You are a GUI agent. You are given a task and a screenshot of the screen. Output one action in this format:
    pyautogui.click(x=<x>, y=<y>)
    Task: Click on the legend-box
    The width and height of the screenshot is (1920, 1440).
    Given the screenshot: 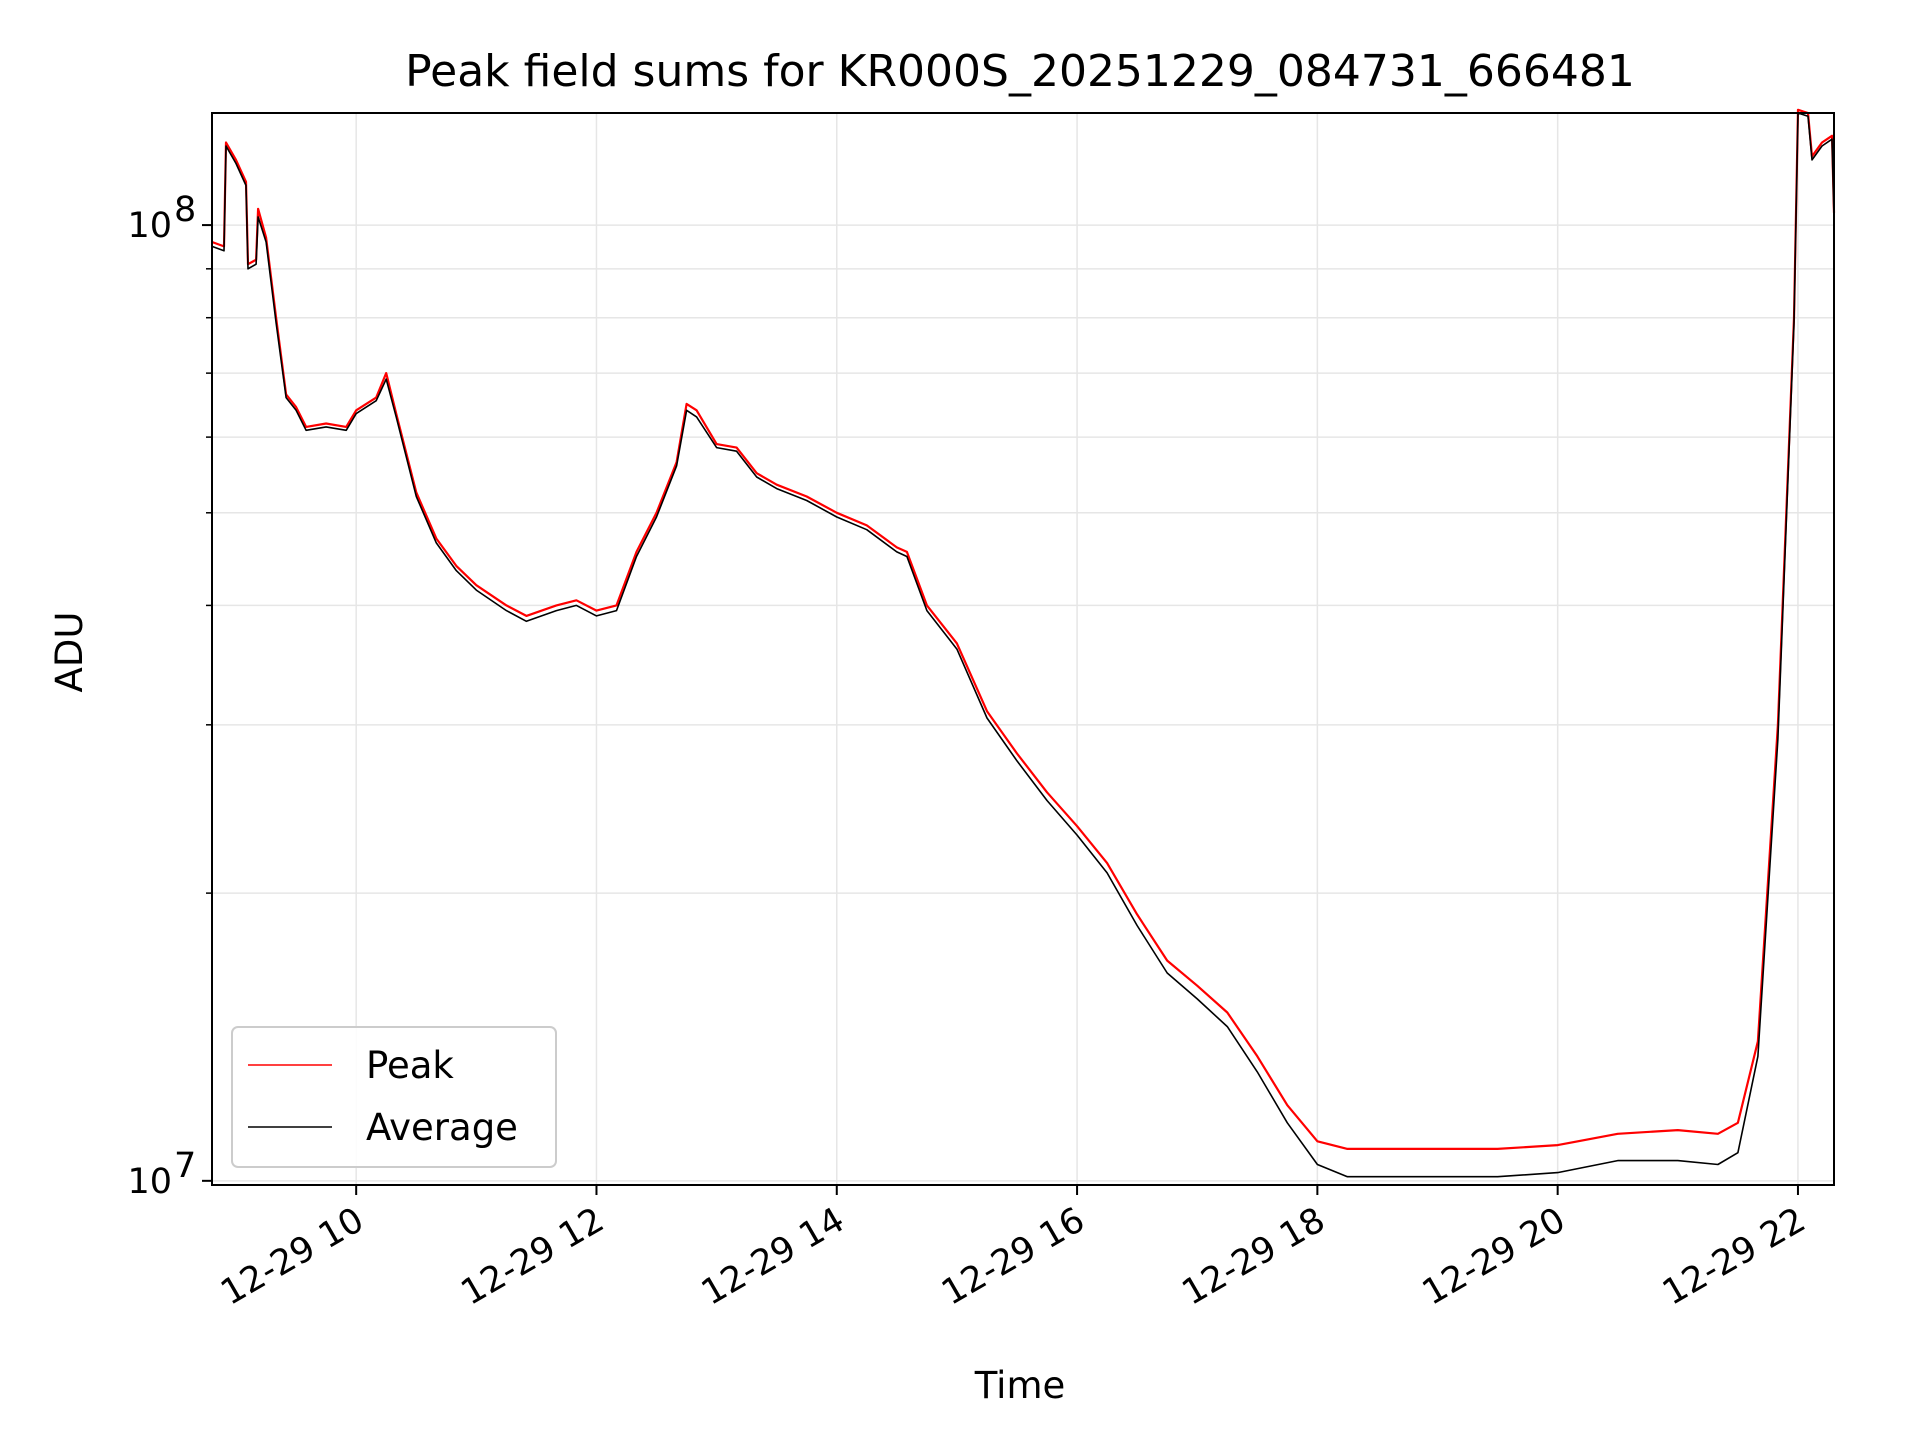 What is the action you would take?
    pyautogui.click(x=394, y=1097)
    